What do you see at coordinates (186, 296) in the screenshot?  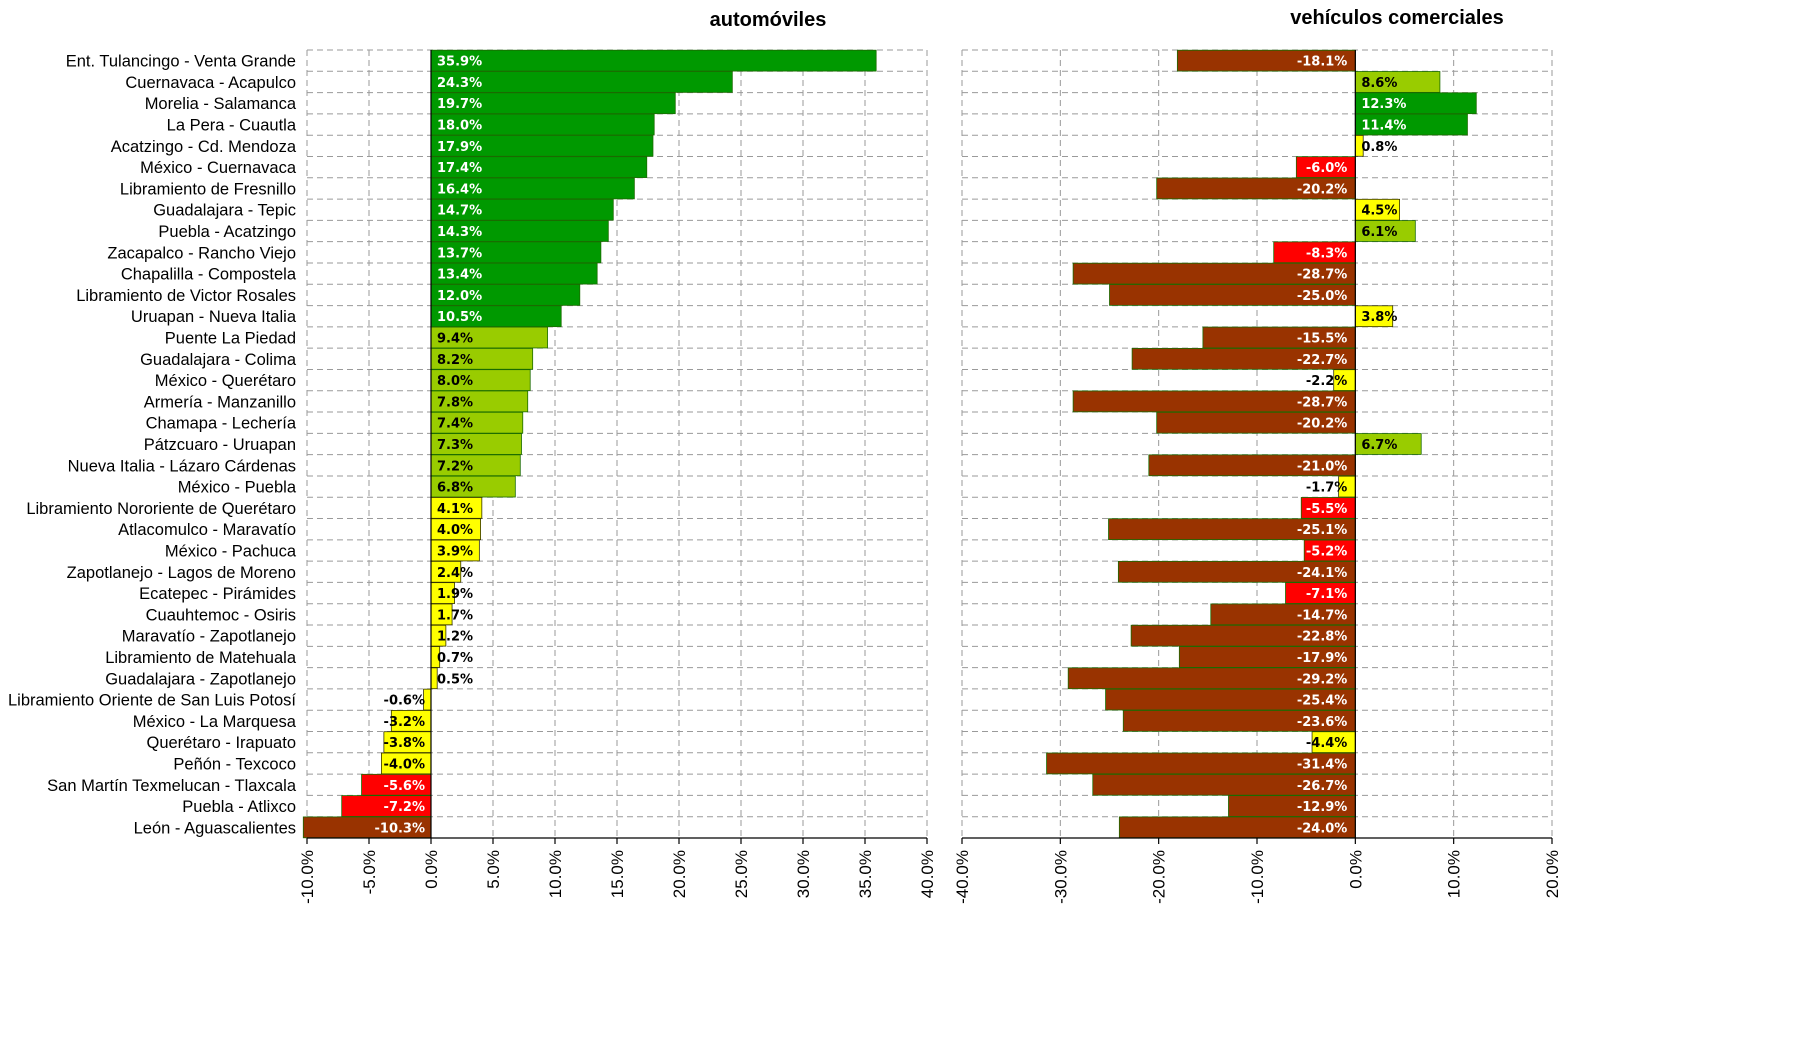 I see `category-label: Libramiento de Victor Rosales` at bounding box center [186, 296].